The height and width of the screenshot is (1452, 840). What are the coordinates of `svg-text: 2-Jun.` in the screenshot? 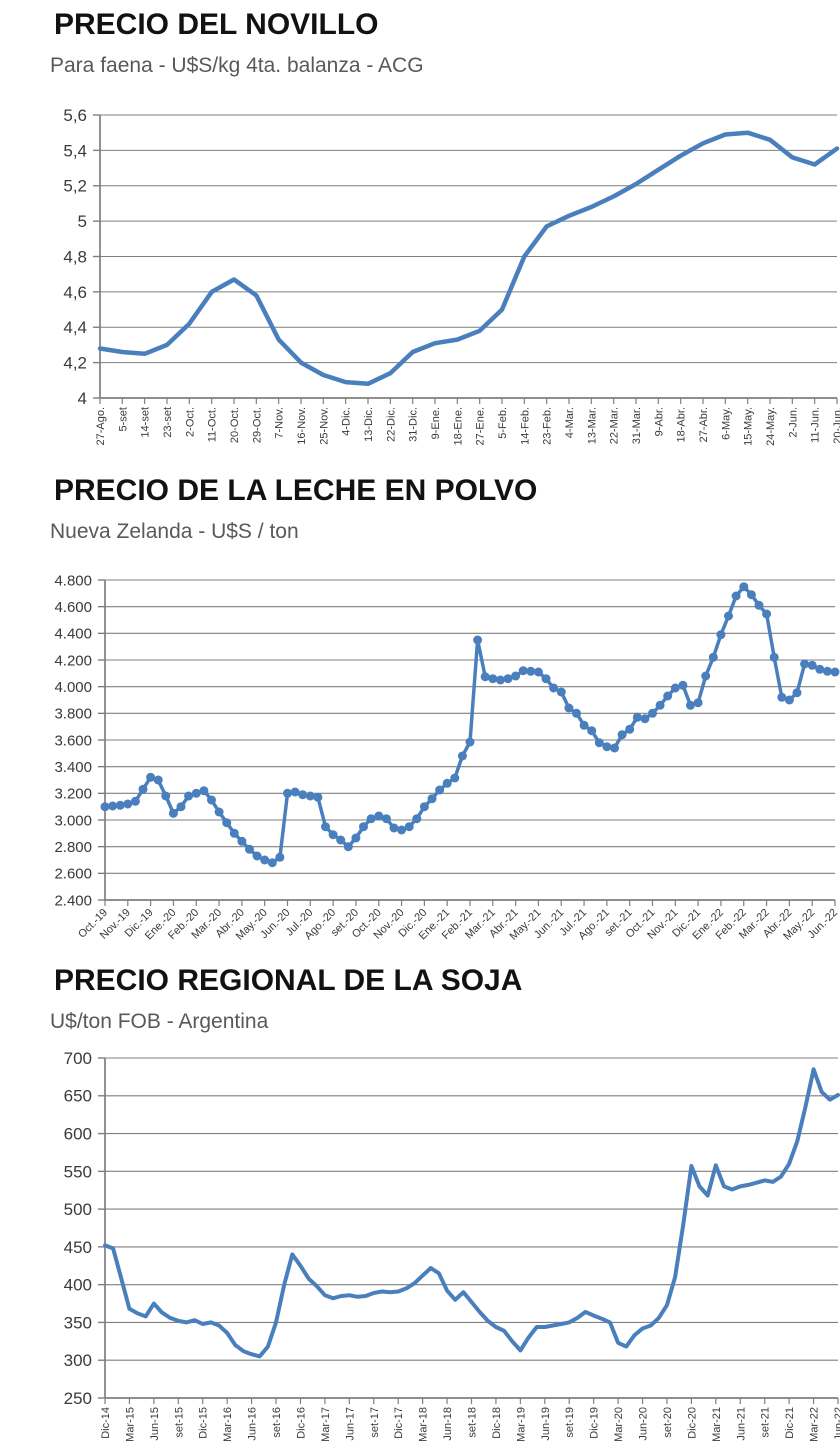 It's located at (793, 422).